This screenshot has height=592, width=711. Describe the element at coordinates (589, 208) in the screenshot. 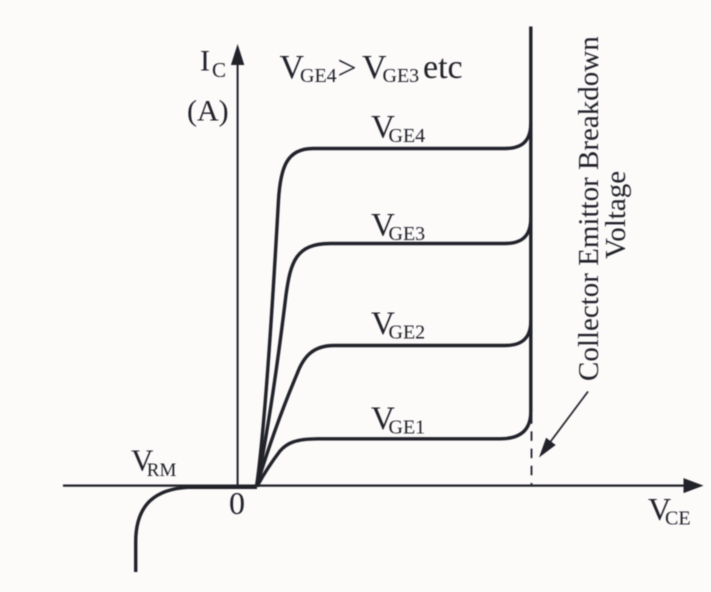

I see `svg-text: Collector Emittor Breakdown` at that location.